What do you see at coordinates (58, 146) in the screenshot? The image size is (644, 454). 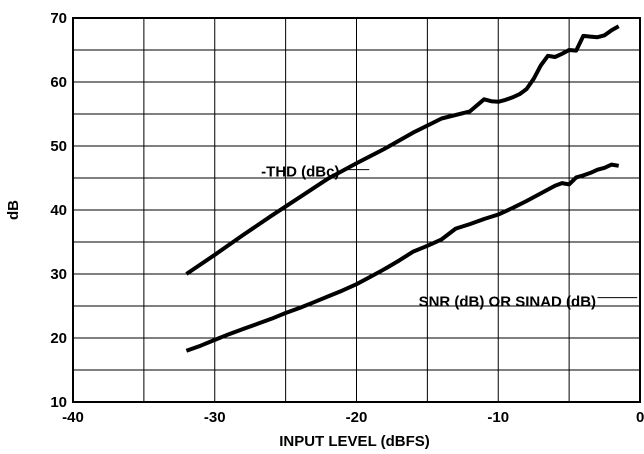 I see `y-tick-label: 50` at bounding box center [58, 146].